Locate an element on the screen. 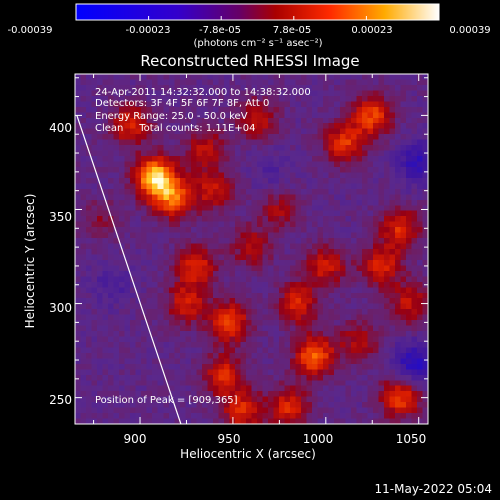  x-tick-label: 1050 is located at coordinates (411, 439).